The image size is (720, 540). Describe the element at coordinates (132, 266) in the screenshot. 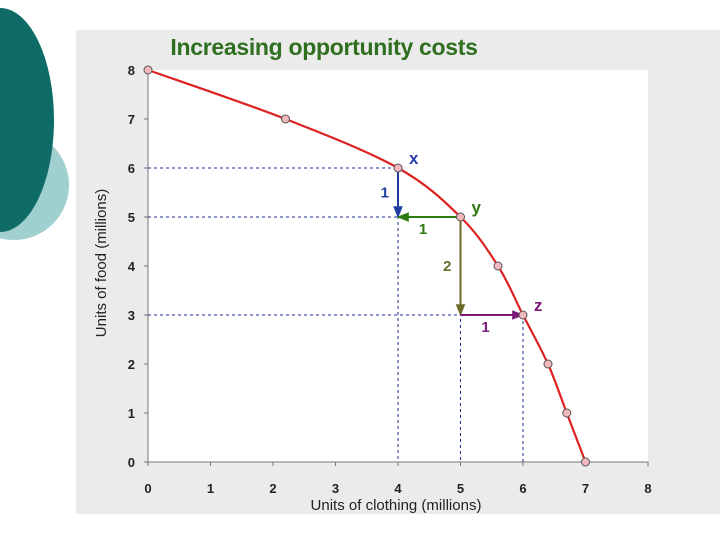

I see `y-tick-label: 4` at that location.